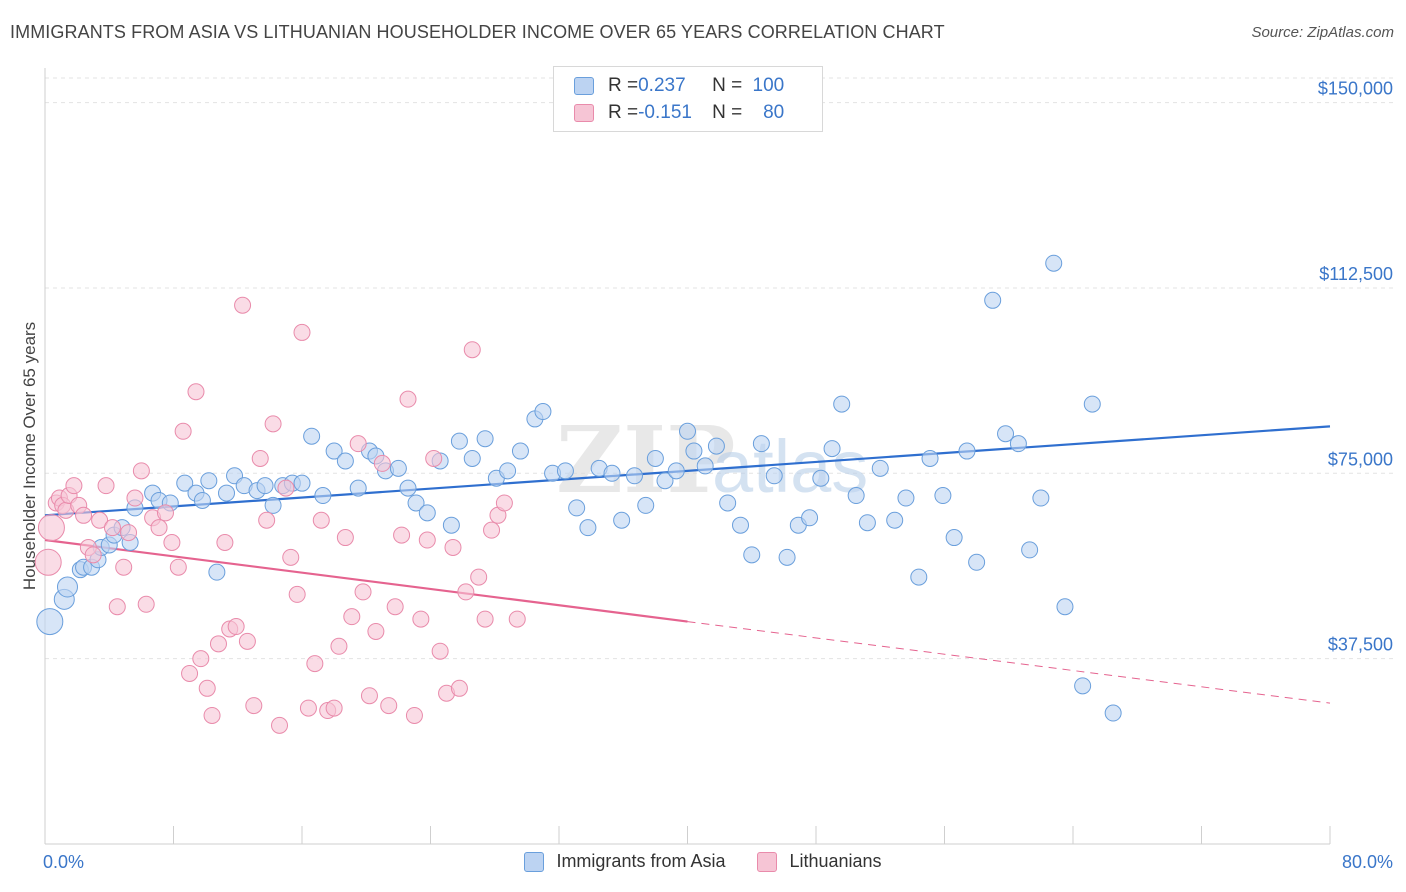 Image resolution: width=1406 pixels, height=892 pixels. What do you see at coordinates (623, 85) in the screenshot?
I see `r-label-asia: R =` at bounding box center [623, 85].